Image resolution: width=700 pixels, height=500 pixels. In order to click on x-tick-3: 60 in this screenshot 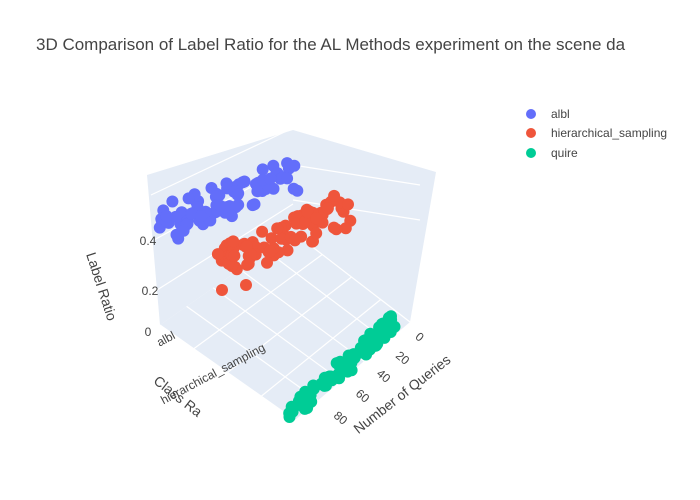, I will do `click(362, 396)`.